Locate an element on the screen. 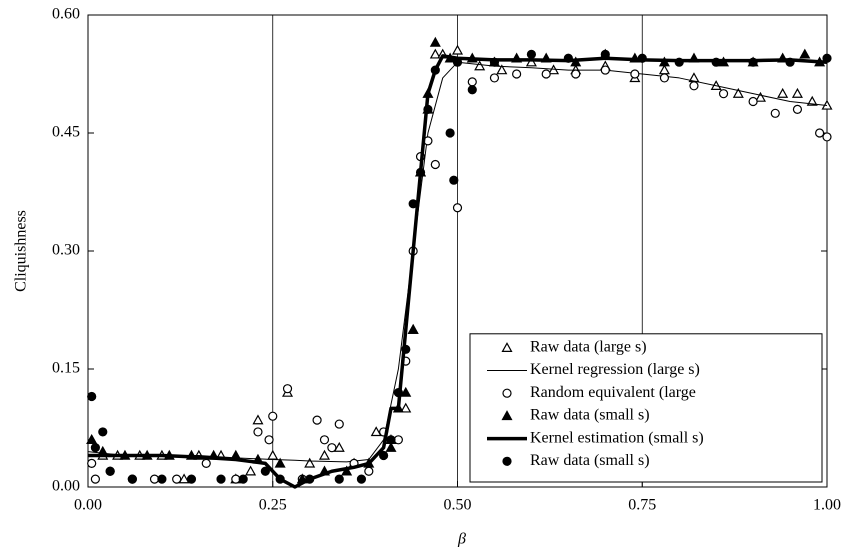 This screenshot has height=554, width=857. x-tick-label: 0.75 is located at coordinates (642, 505).